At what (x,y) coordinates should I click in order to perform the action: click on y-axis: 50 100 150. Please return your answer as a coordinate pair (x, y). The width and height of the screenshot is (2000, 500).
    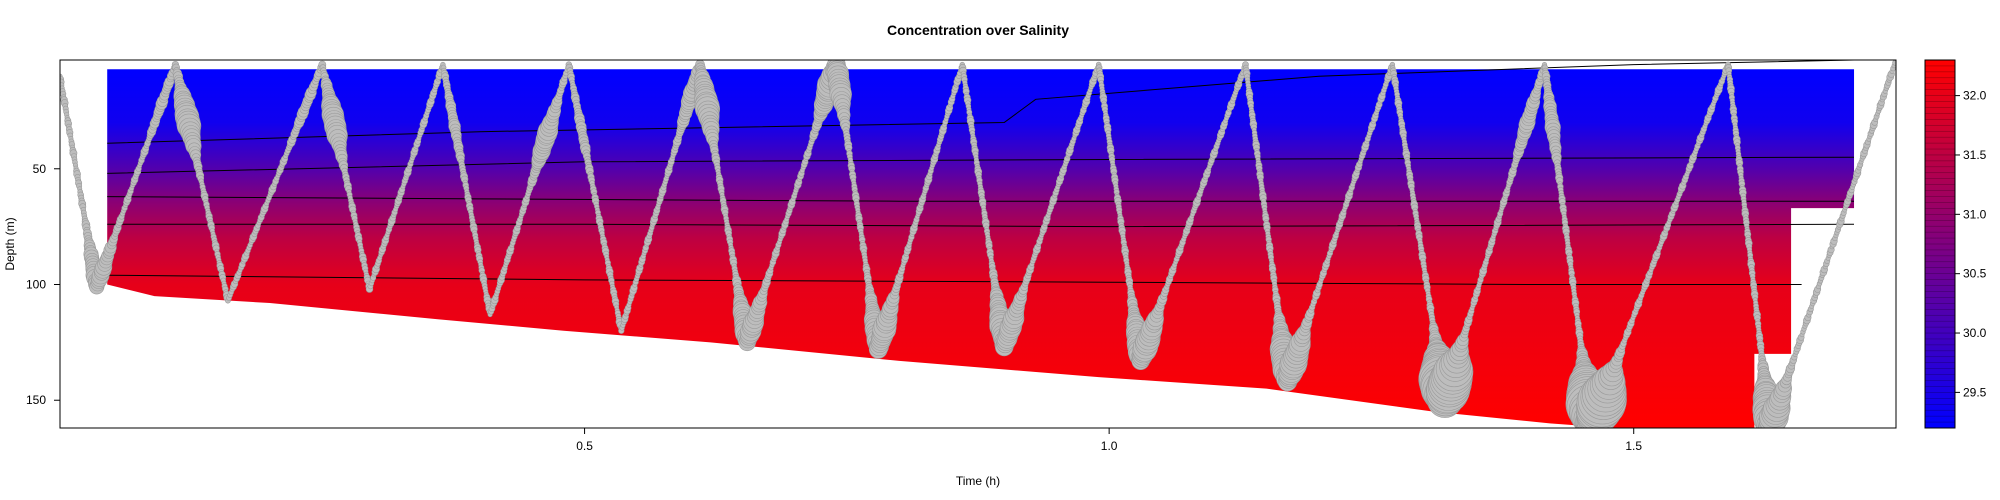
    Looking at the image, I should click on (43, 284).